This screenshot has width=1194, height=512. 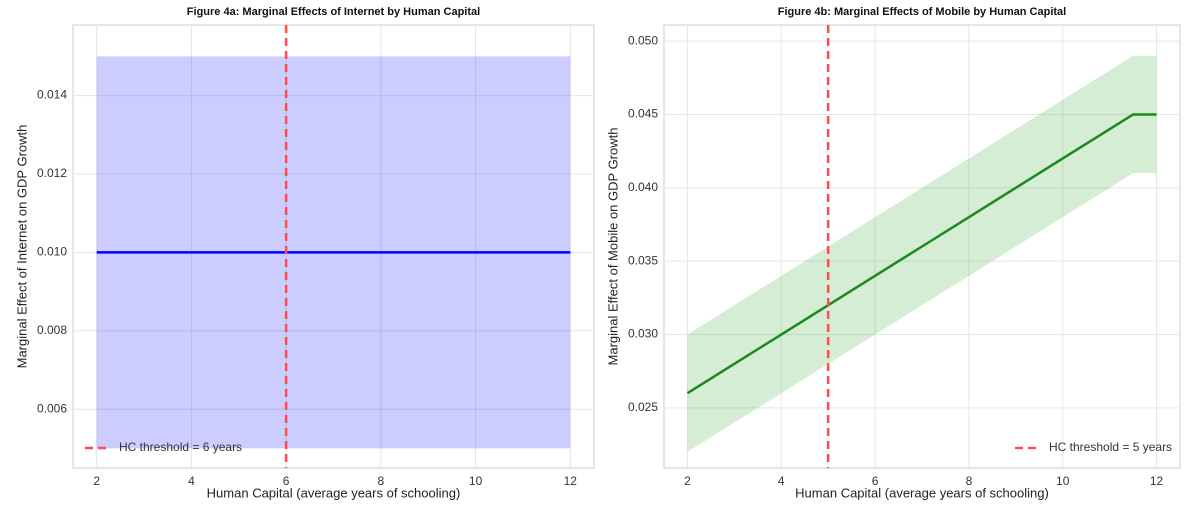 I want to click on y-axis-label: Marginal Effect of Mobile on GDP Growth, so click(x=612, y=247).